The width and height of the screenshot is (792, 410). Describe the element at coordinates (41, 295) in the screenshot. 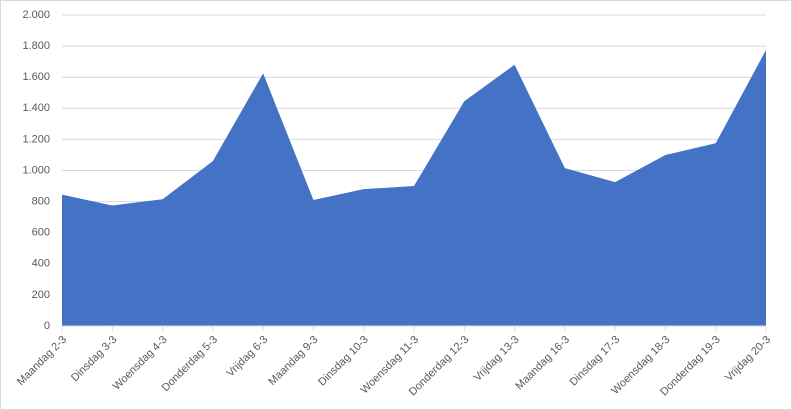

I see `y-tick-label: 200` at that location.